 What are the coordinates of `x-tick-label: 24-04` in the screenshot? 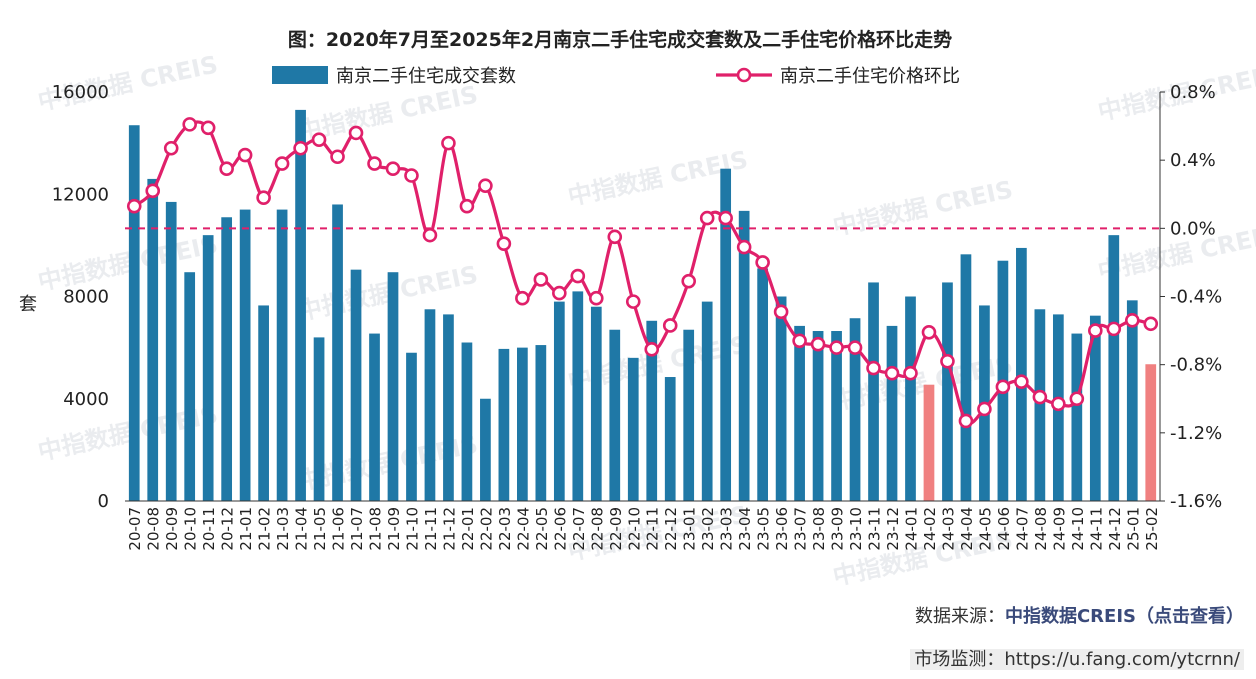 It's located at (967, 529).